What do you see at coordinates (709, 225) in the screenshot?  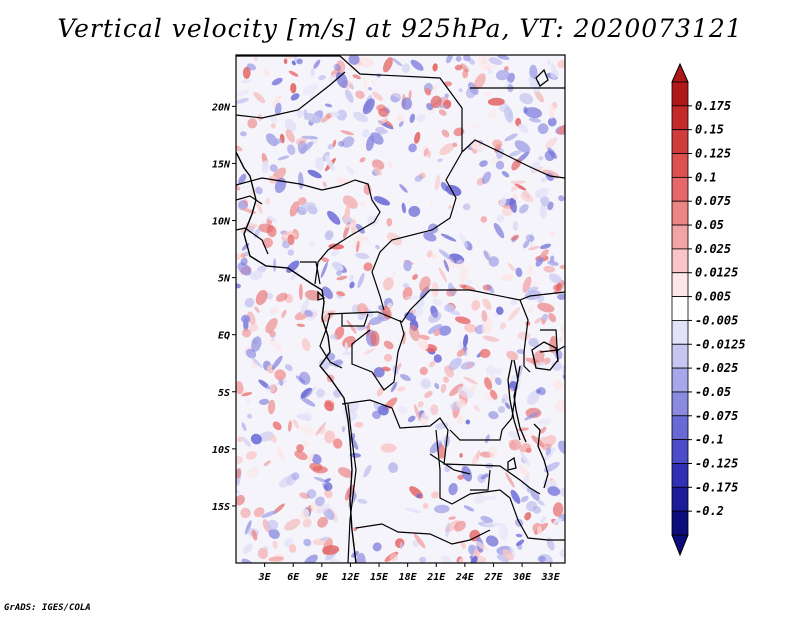 I see `colorbar-label: 0.05` at bounding box center [709, 225].